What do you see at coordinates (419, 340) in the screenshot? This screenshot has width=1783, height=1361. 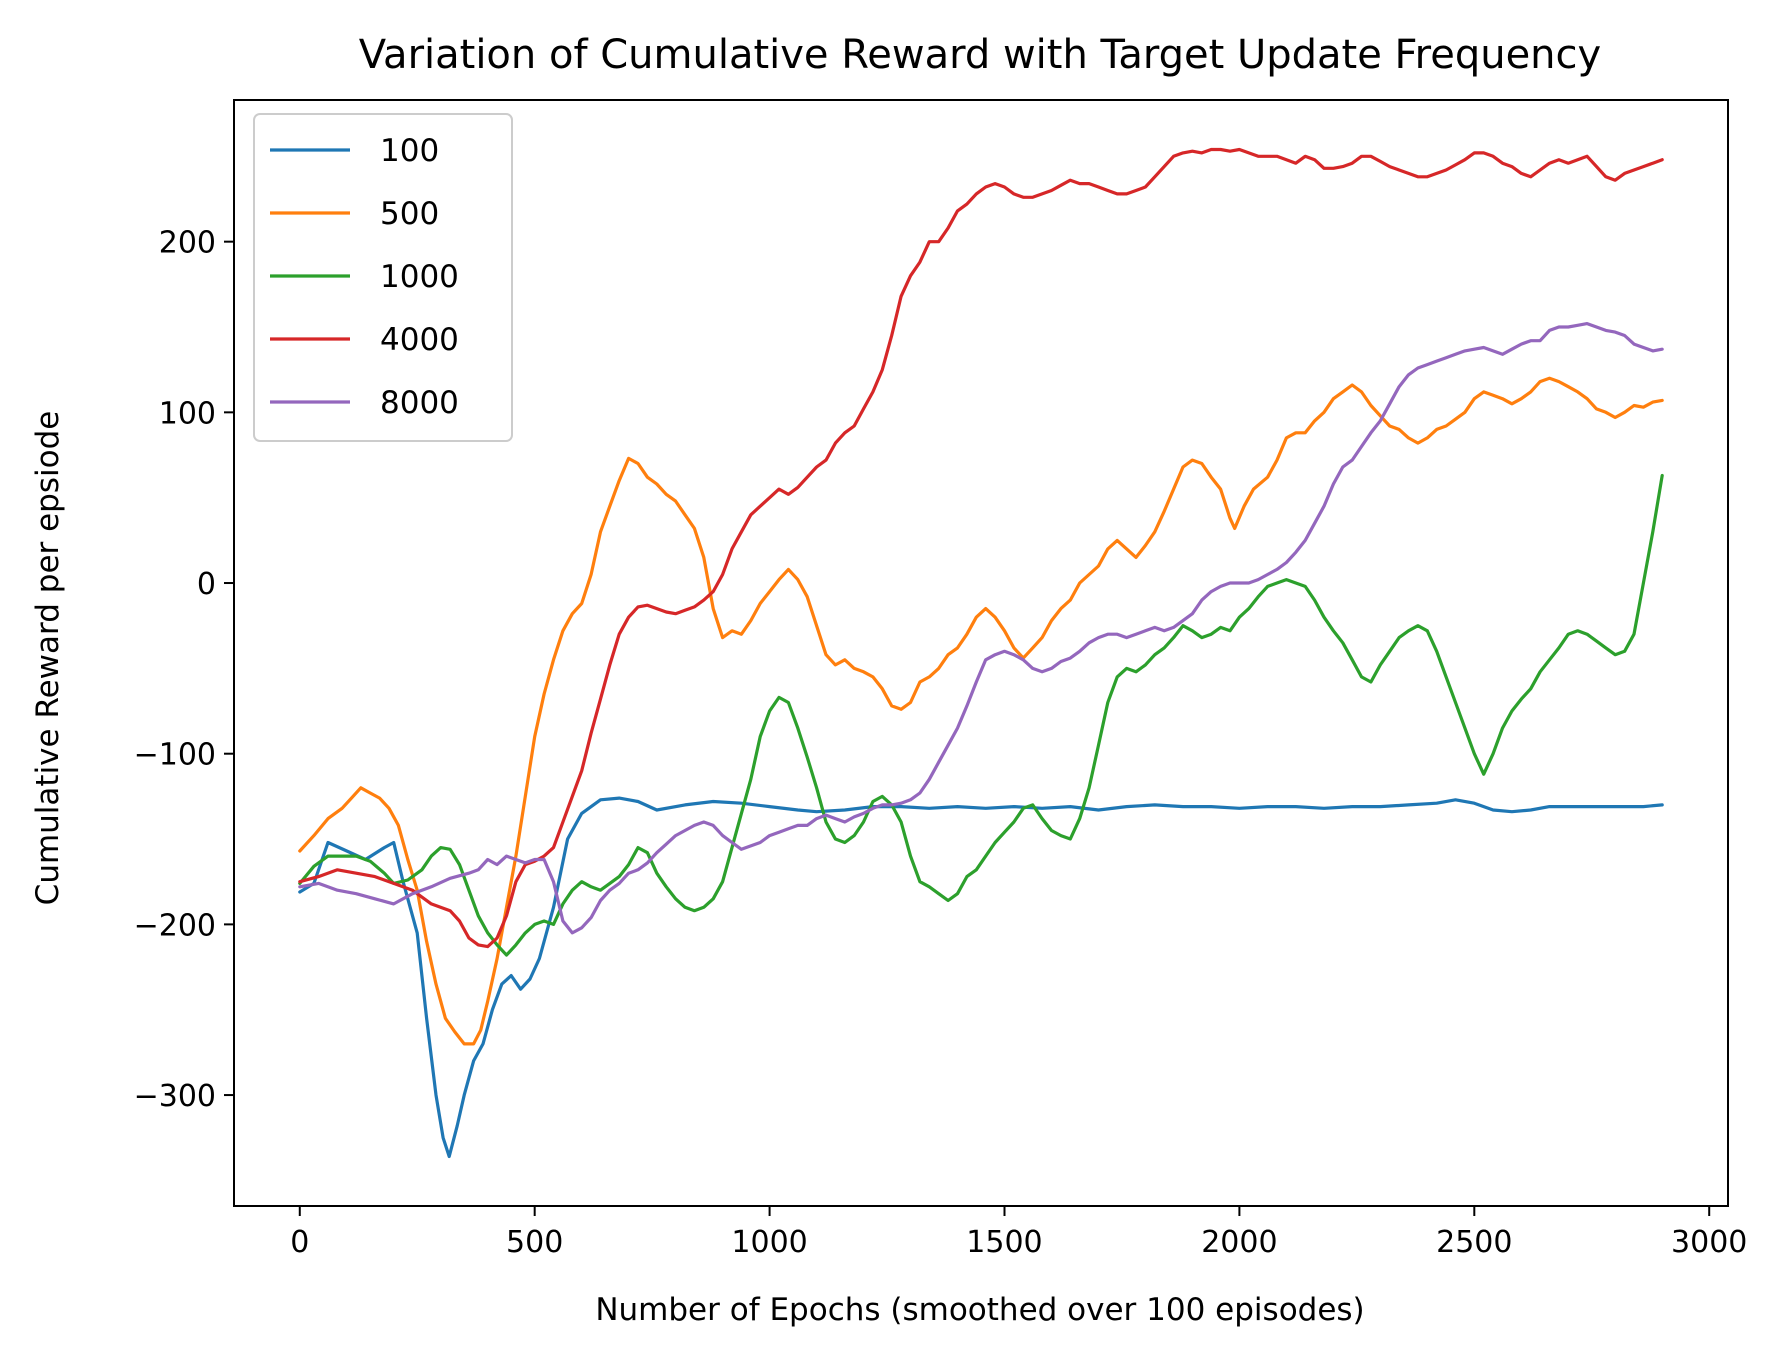 I see `legend-label-4000: 4000` at bounding box center [419, 340].